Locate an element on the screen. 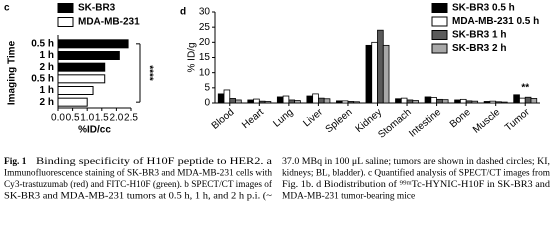  y-axis-label: % ID/g is located at coordinates (192, 57).